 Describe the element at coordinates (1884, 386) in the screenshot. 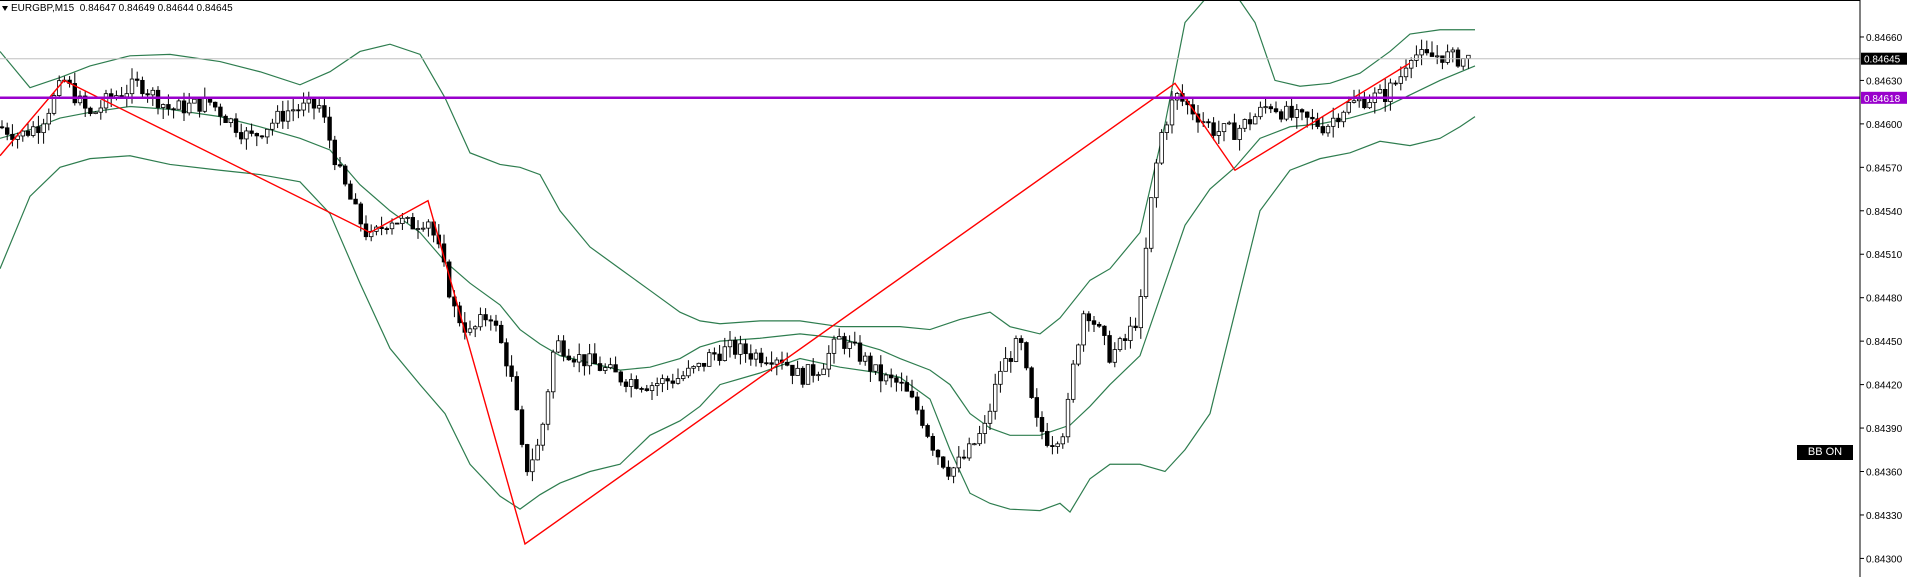

I see `y-tick-label: 0.84420` at that location.